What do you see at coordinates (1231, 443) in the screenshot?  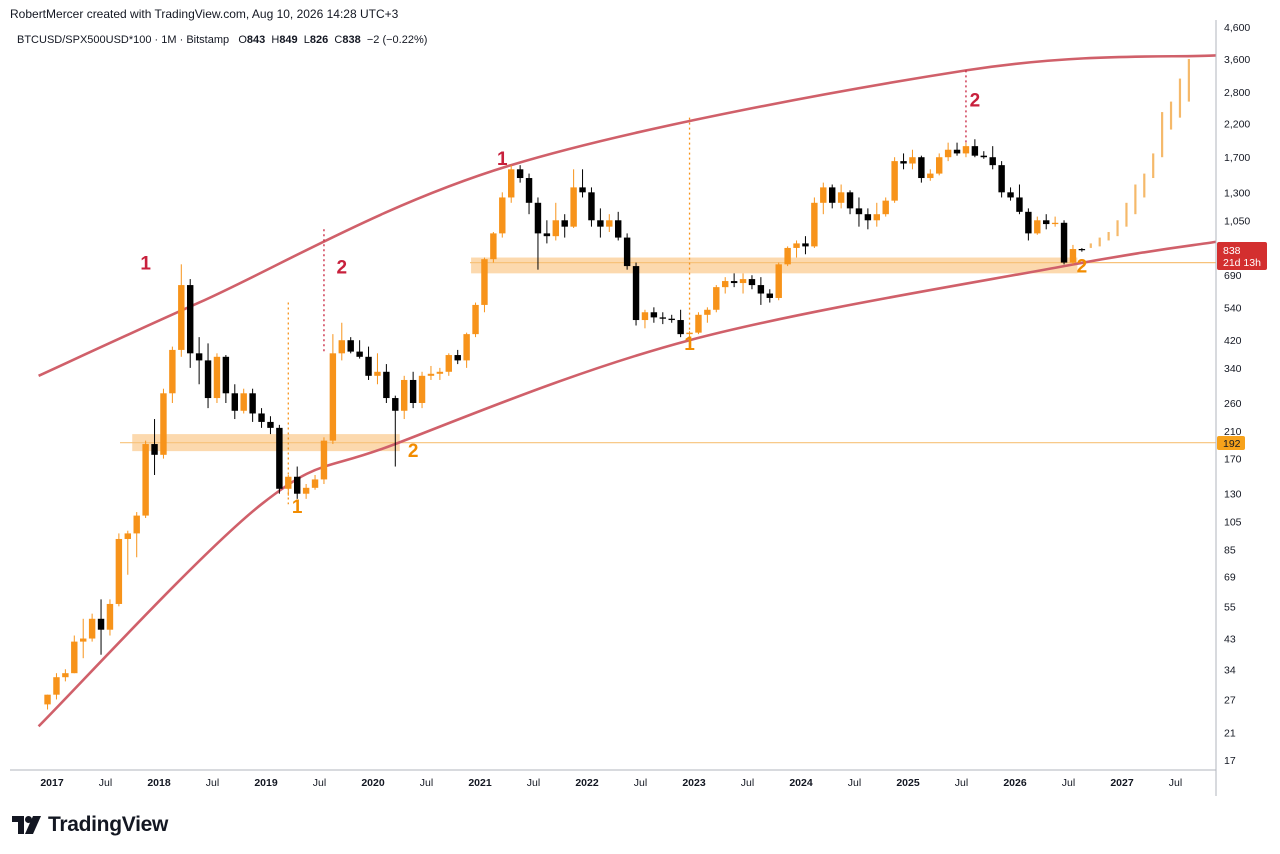 I see `level-price-badge: 192` at bounding box center [1231, 443].